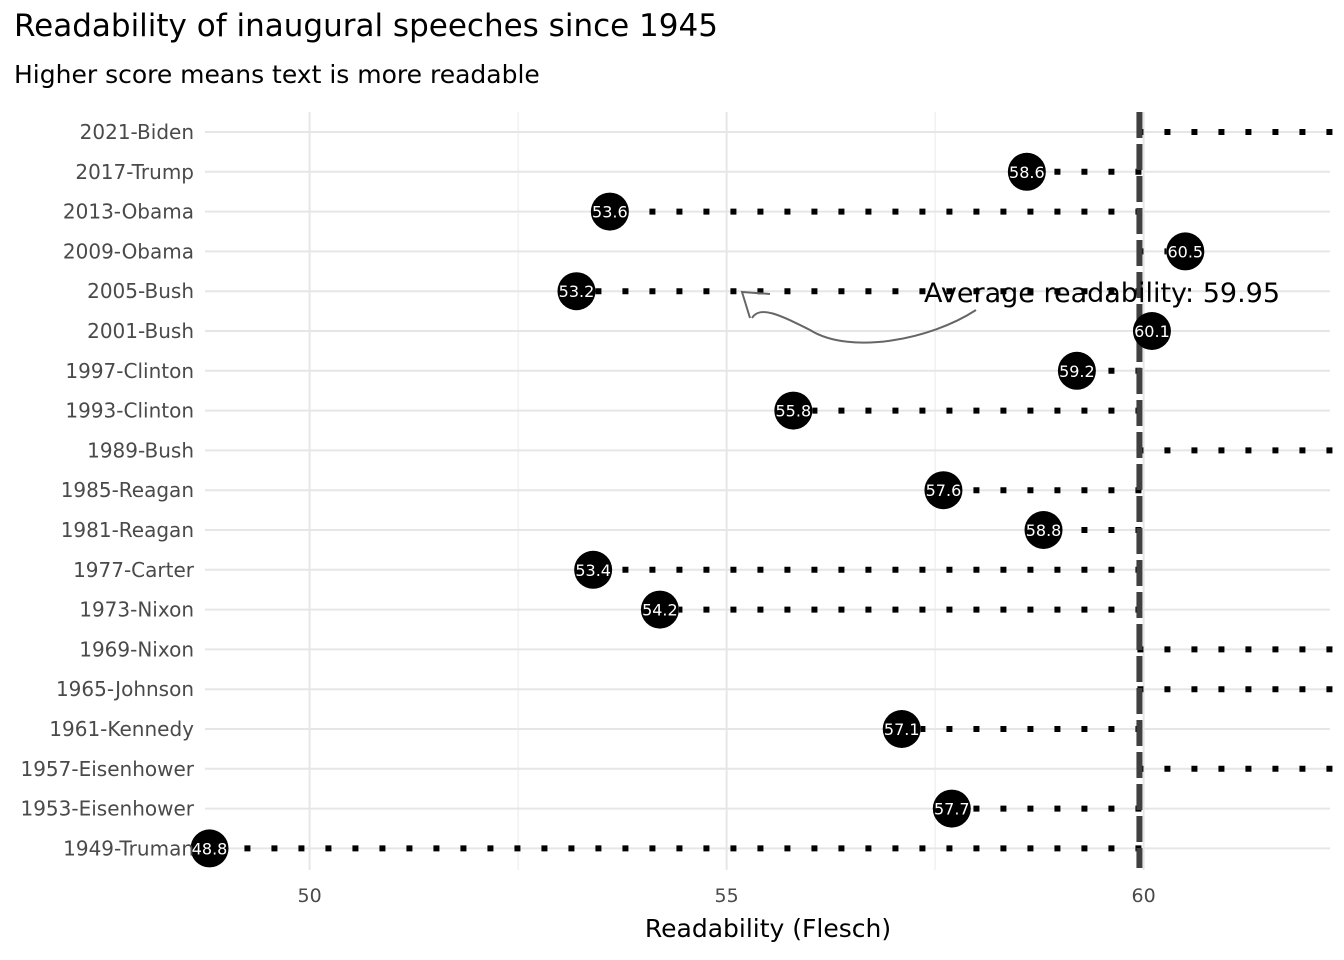 The width and height of the screenshot is (1344, 960). Describe the element at coordinates (107, 769) in the screenshot. I see `y-tick-label: 1957-Eisenhower` at that location.